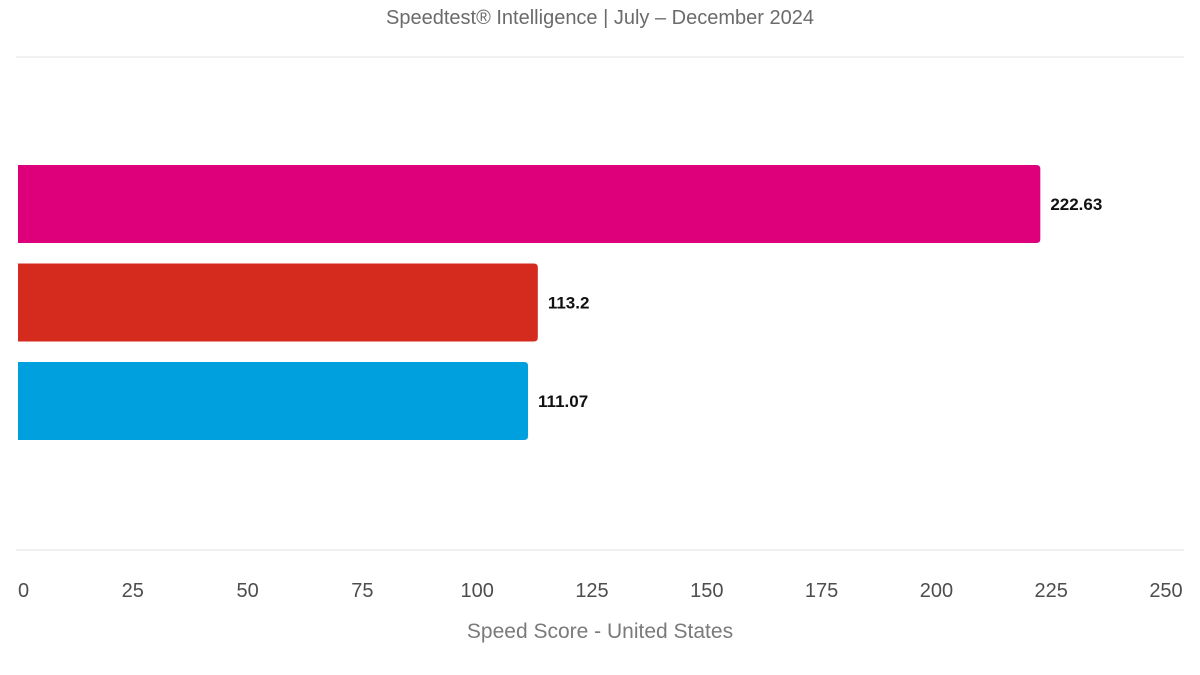  I want to click on x-axis-ticks: 0 25 50 75 100 125 150 175 200 225 250, so click(600, 591).